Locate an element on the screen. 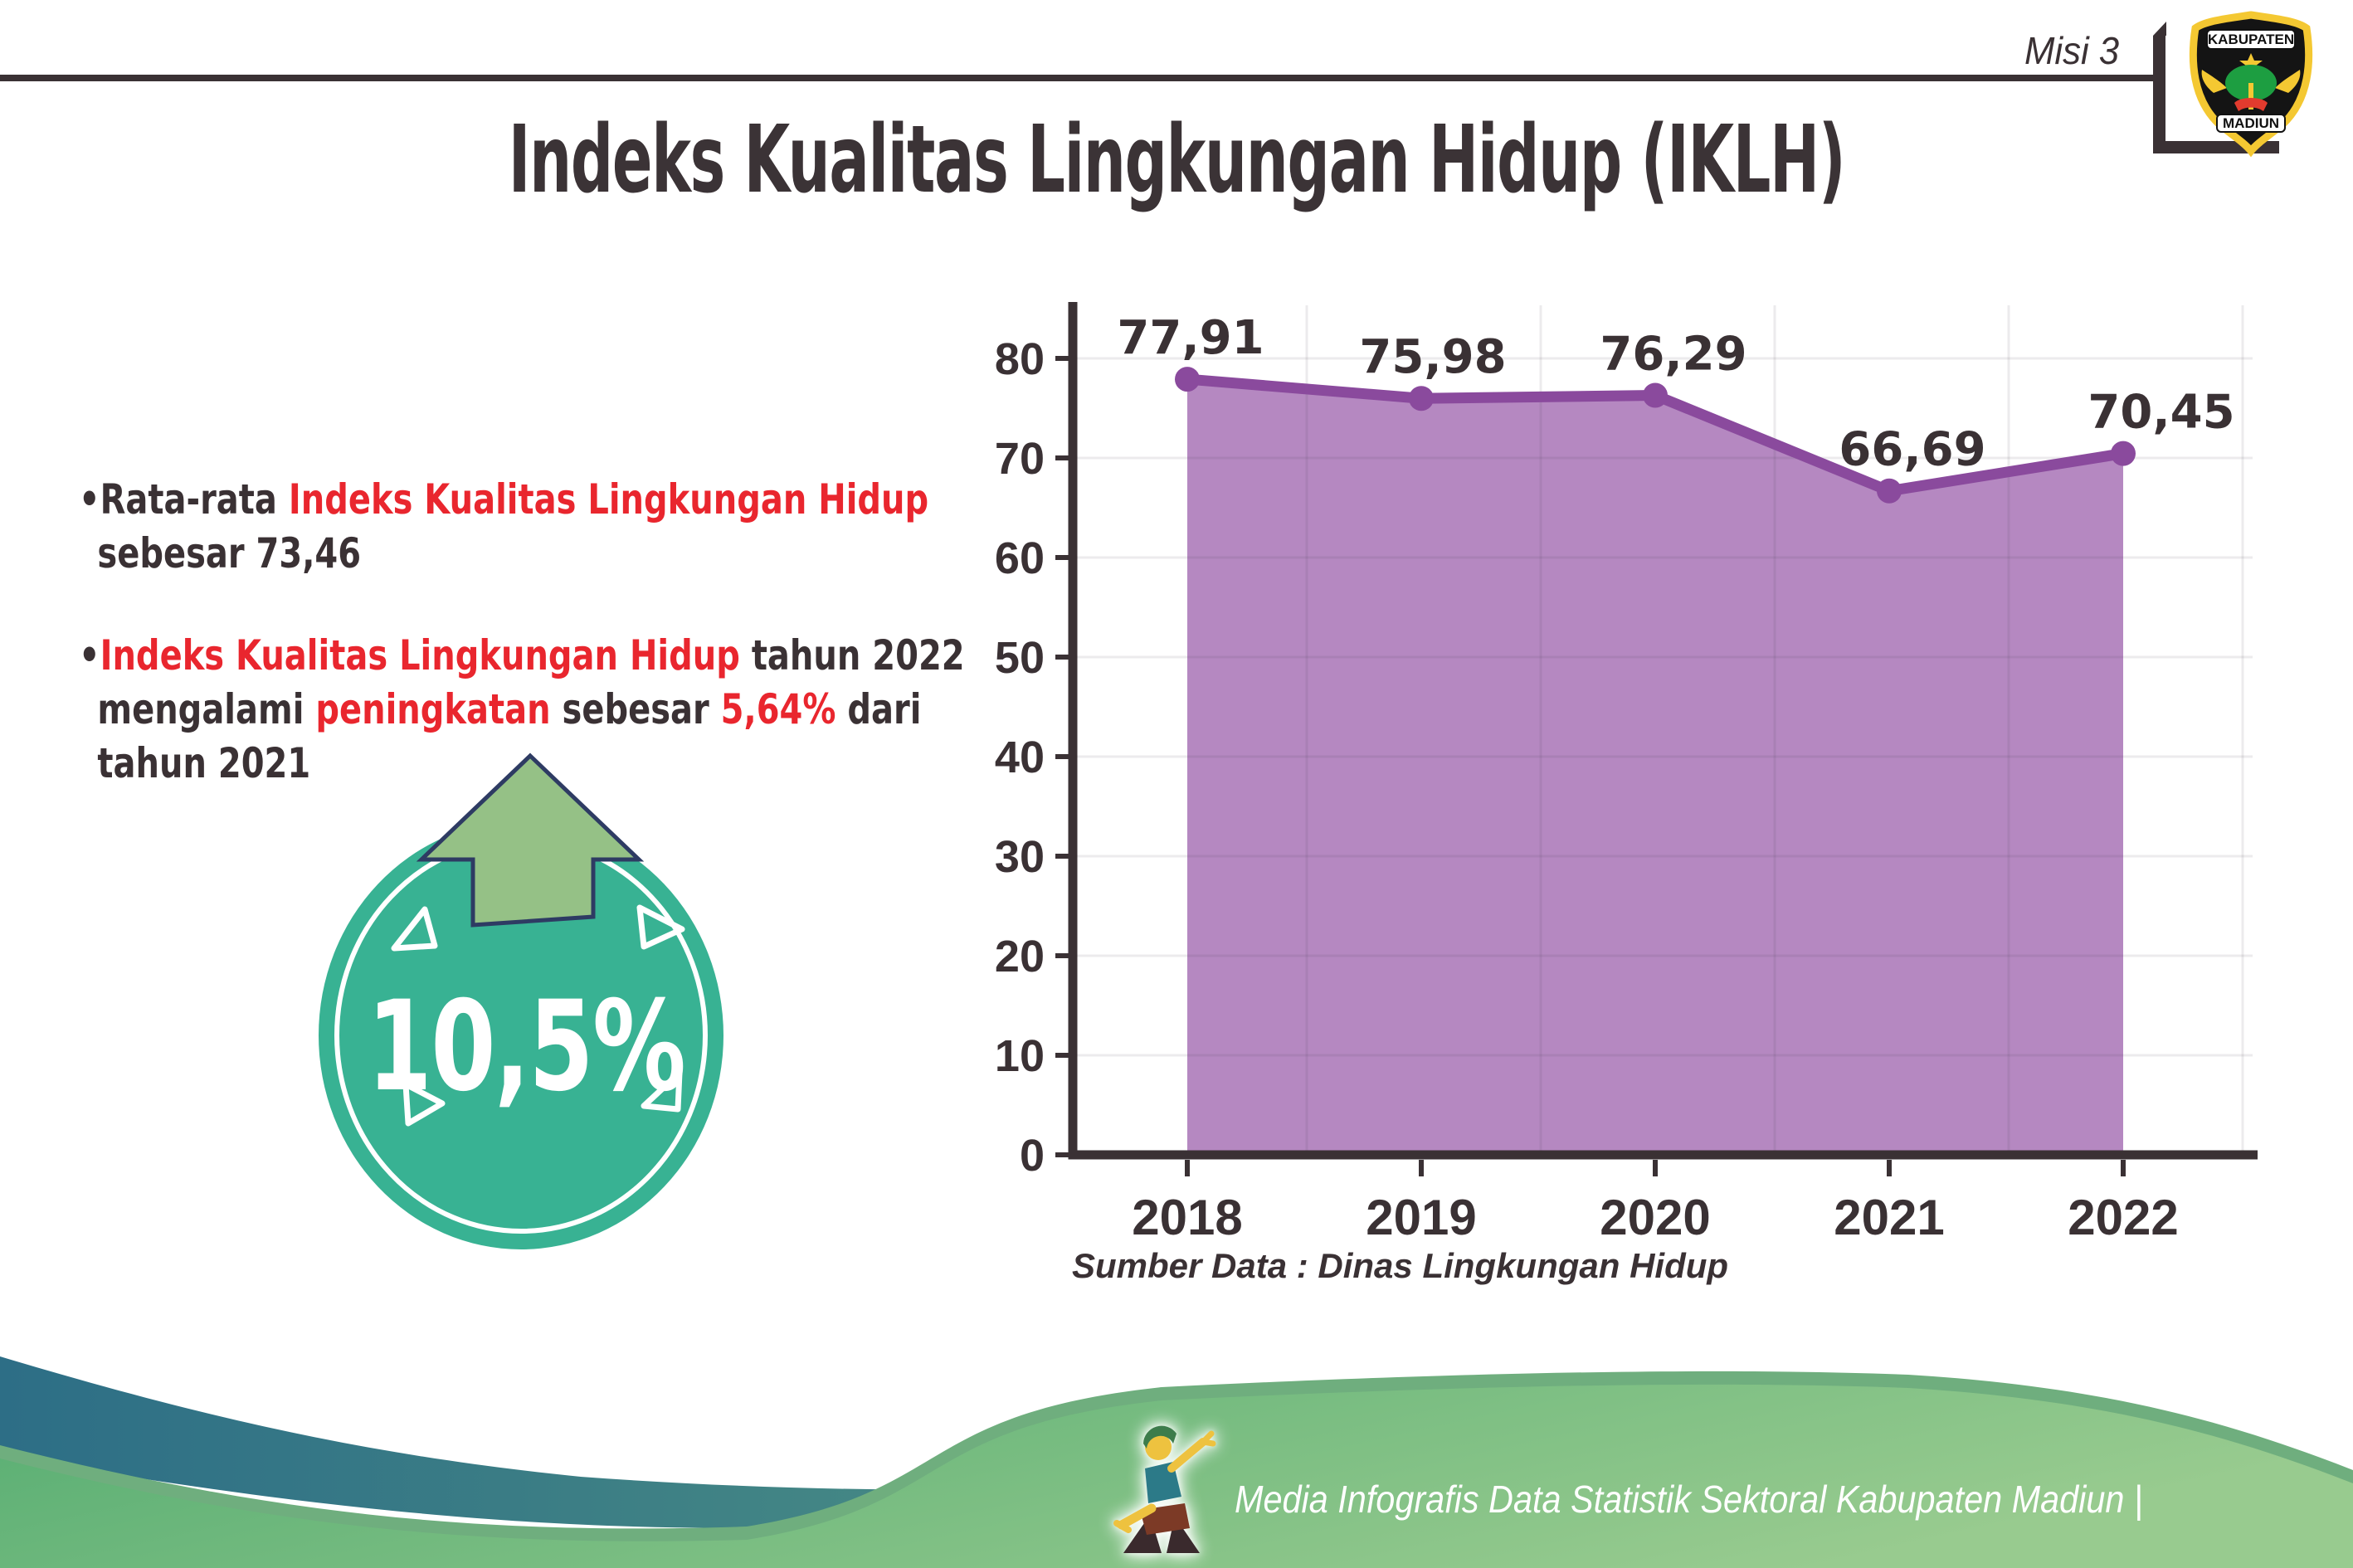 The image size is (2353, 1568). frame-notch is located at coordinates (2159, 29).